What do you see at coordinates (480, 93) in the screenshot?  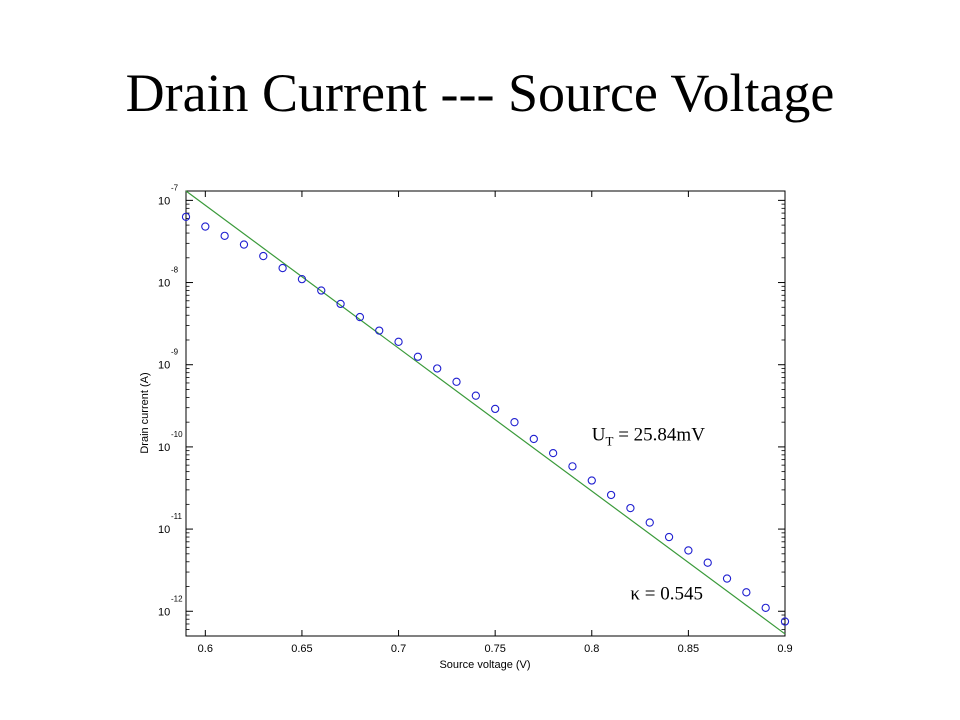 I see `page-title: Drain Current --- Source Voltage` at bounding box center [480, 93].